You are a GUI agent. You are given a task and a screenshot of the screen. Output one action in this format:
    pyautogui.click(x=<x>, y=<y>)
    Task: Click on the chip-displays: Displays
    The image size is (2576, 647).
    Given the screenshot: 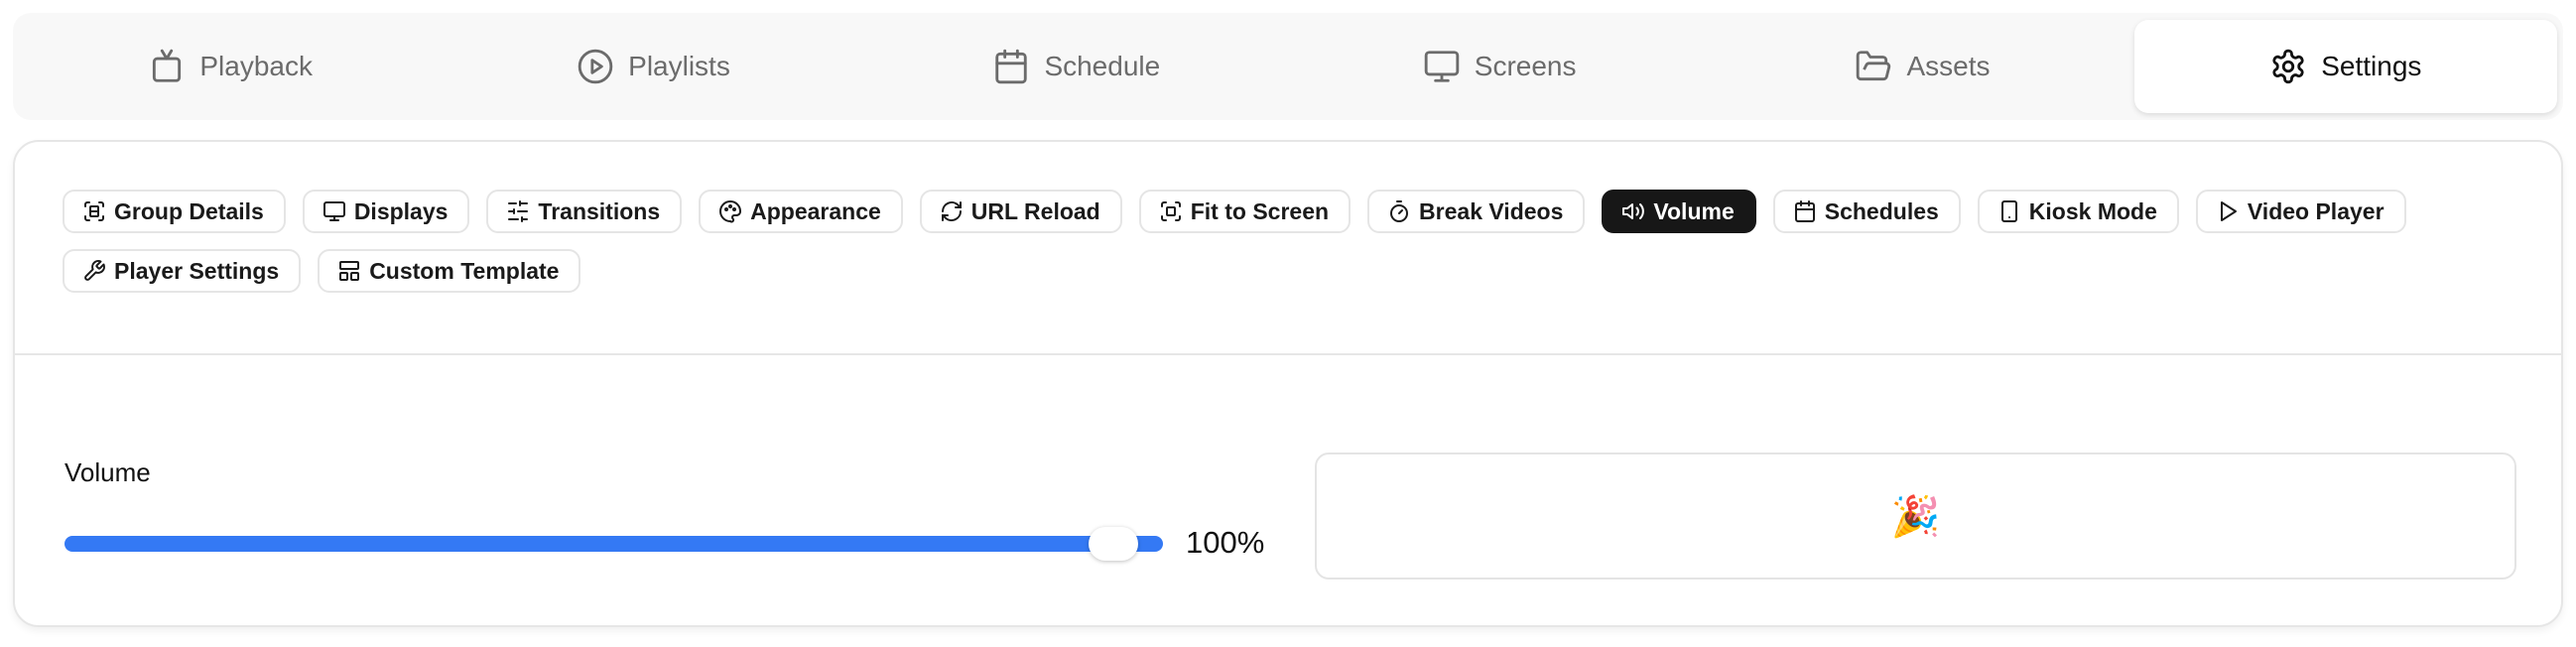 What is the action you would take?
    pyautogui.click(x=386, y=211)
    